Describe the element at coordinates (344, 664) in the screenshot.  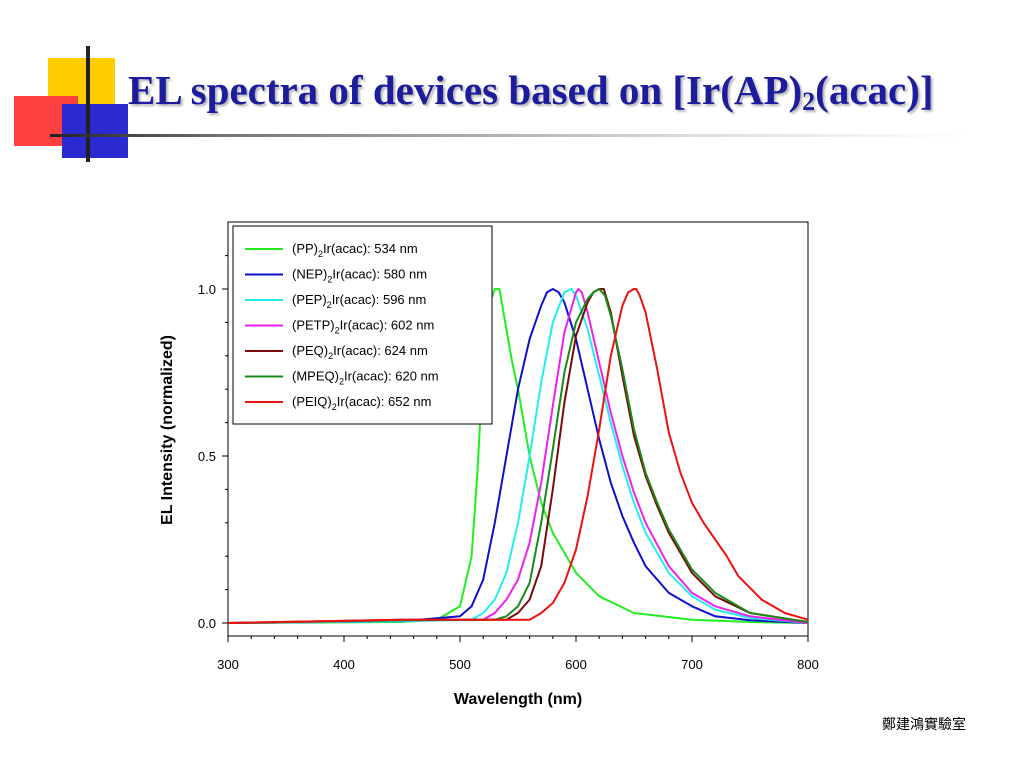
I see `x-tick-label: 400` at that location.